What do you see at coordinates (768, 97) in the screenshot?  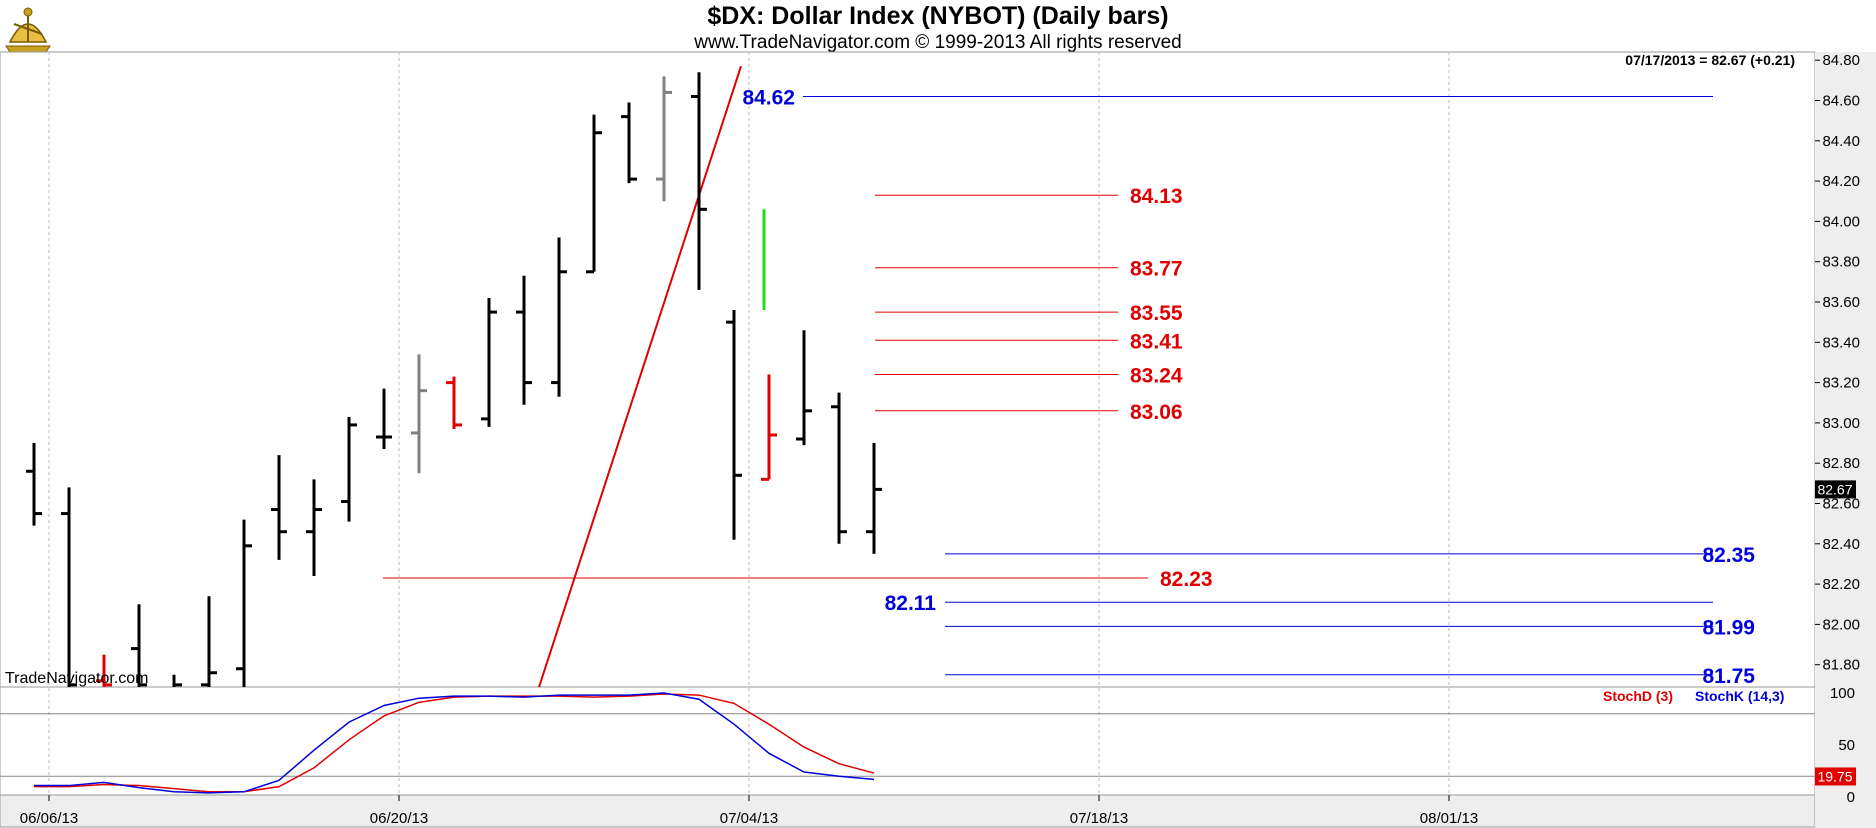 I see `annotation-label: 84.62` at bounding box center [768, 97].